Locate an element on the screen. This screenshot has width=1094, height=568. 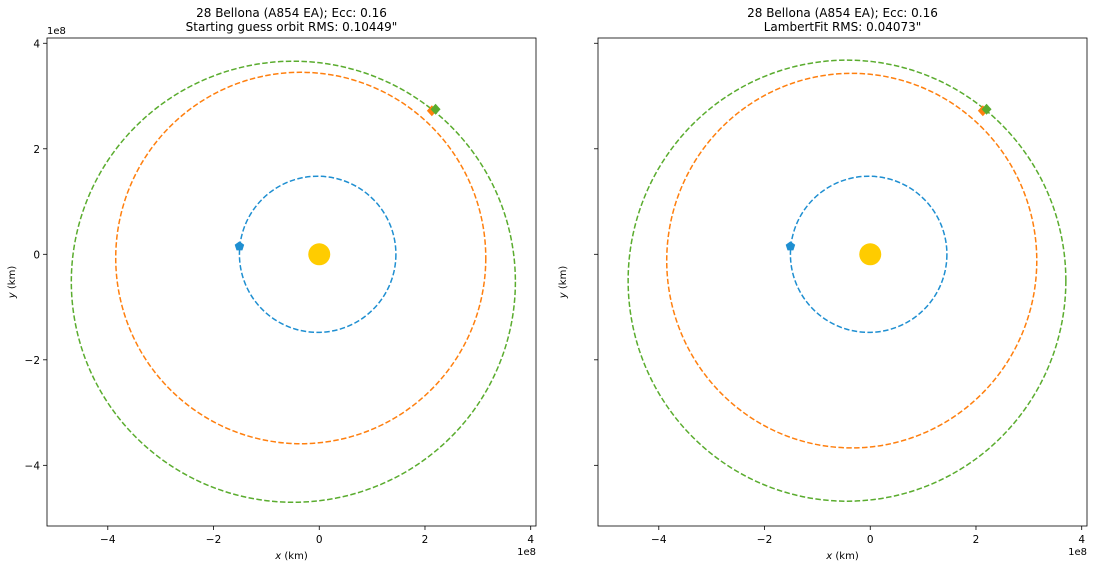
y-tick-label: 2 is located at coordinates (36, 150).